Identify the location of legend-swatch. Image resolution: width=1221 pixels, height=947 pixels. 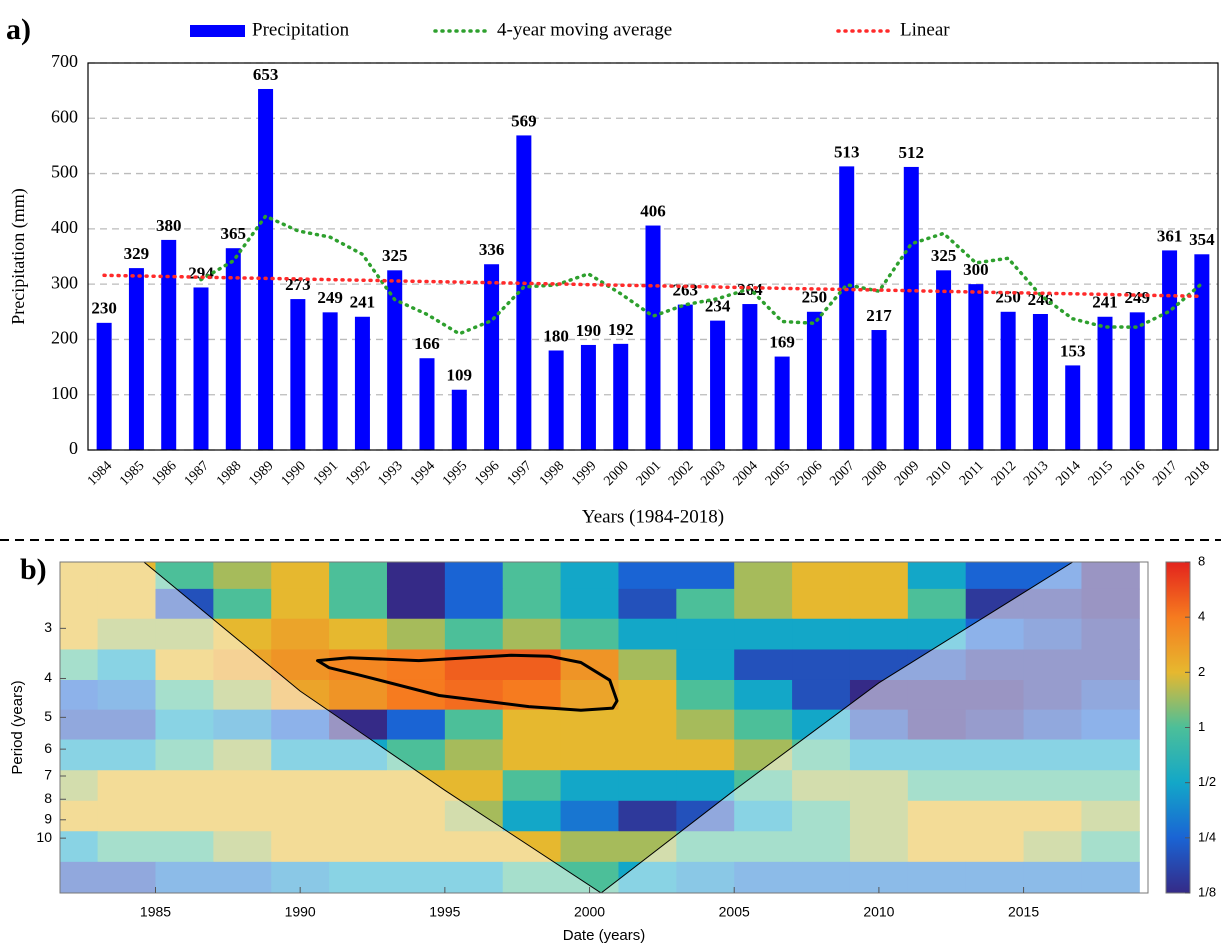
(217, 31).